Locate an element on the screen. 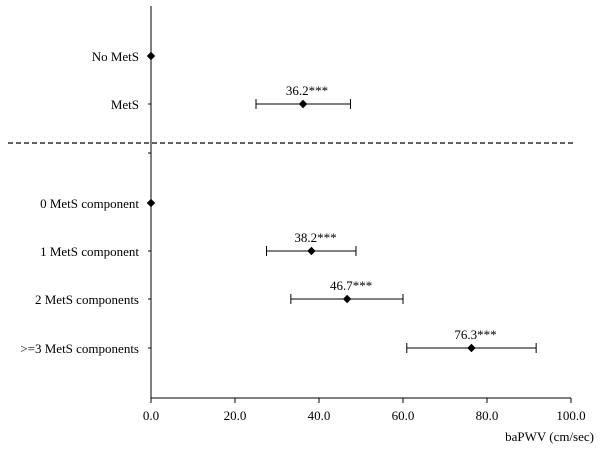 The height and width of the screenshot is (449, 600). x-tick-label: 60.0 is located at coordinates (403, 415).